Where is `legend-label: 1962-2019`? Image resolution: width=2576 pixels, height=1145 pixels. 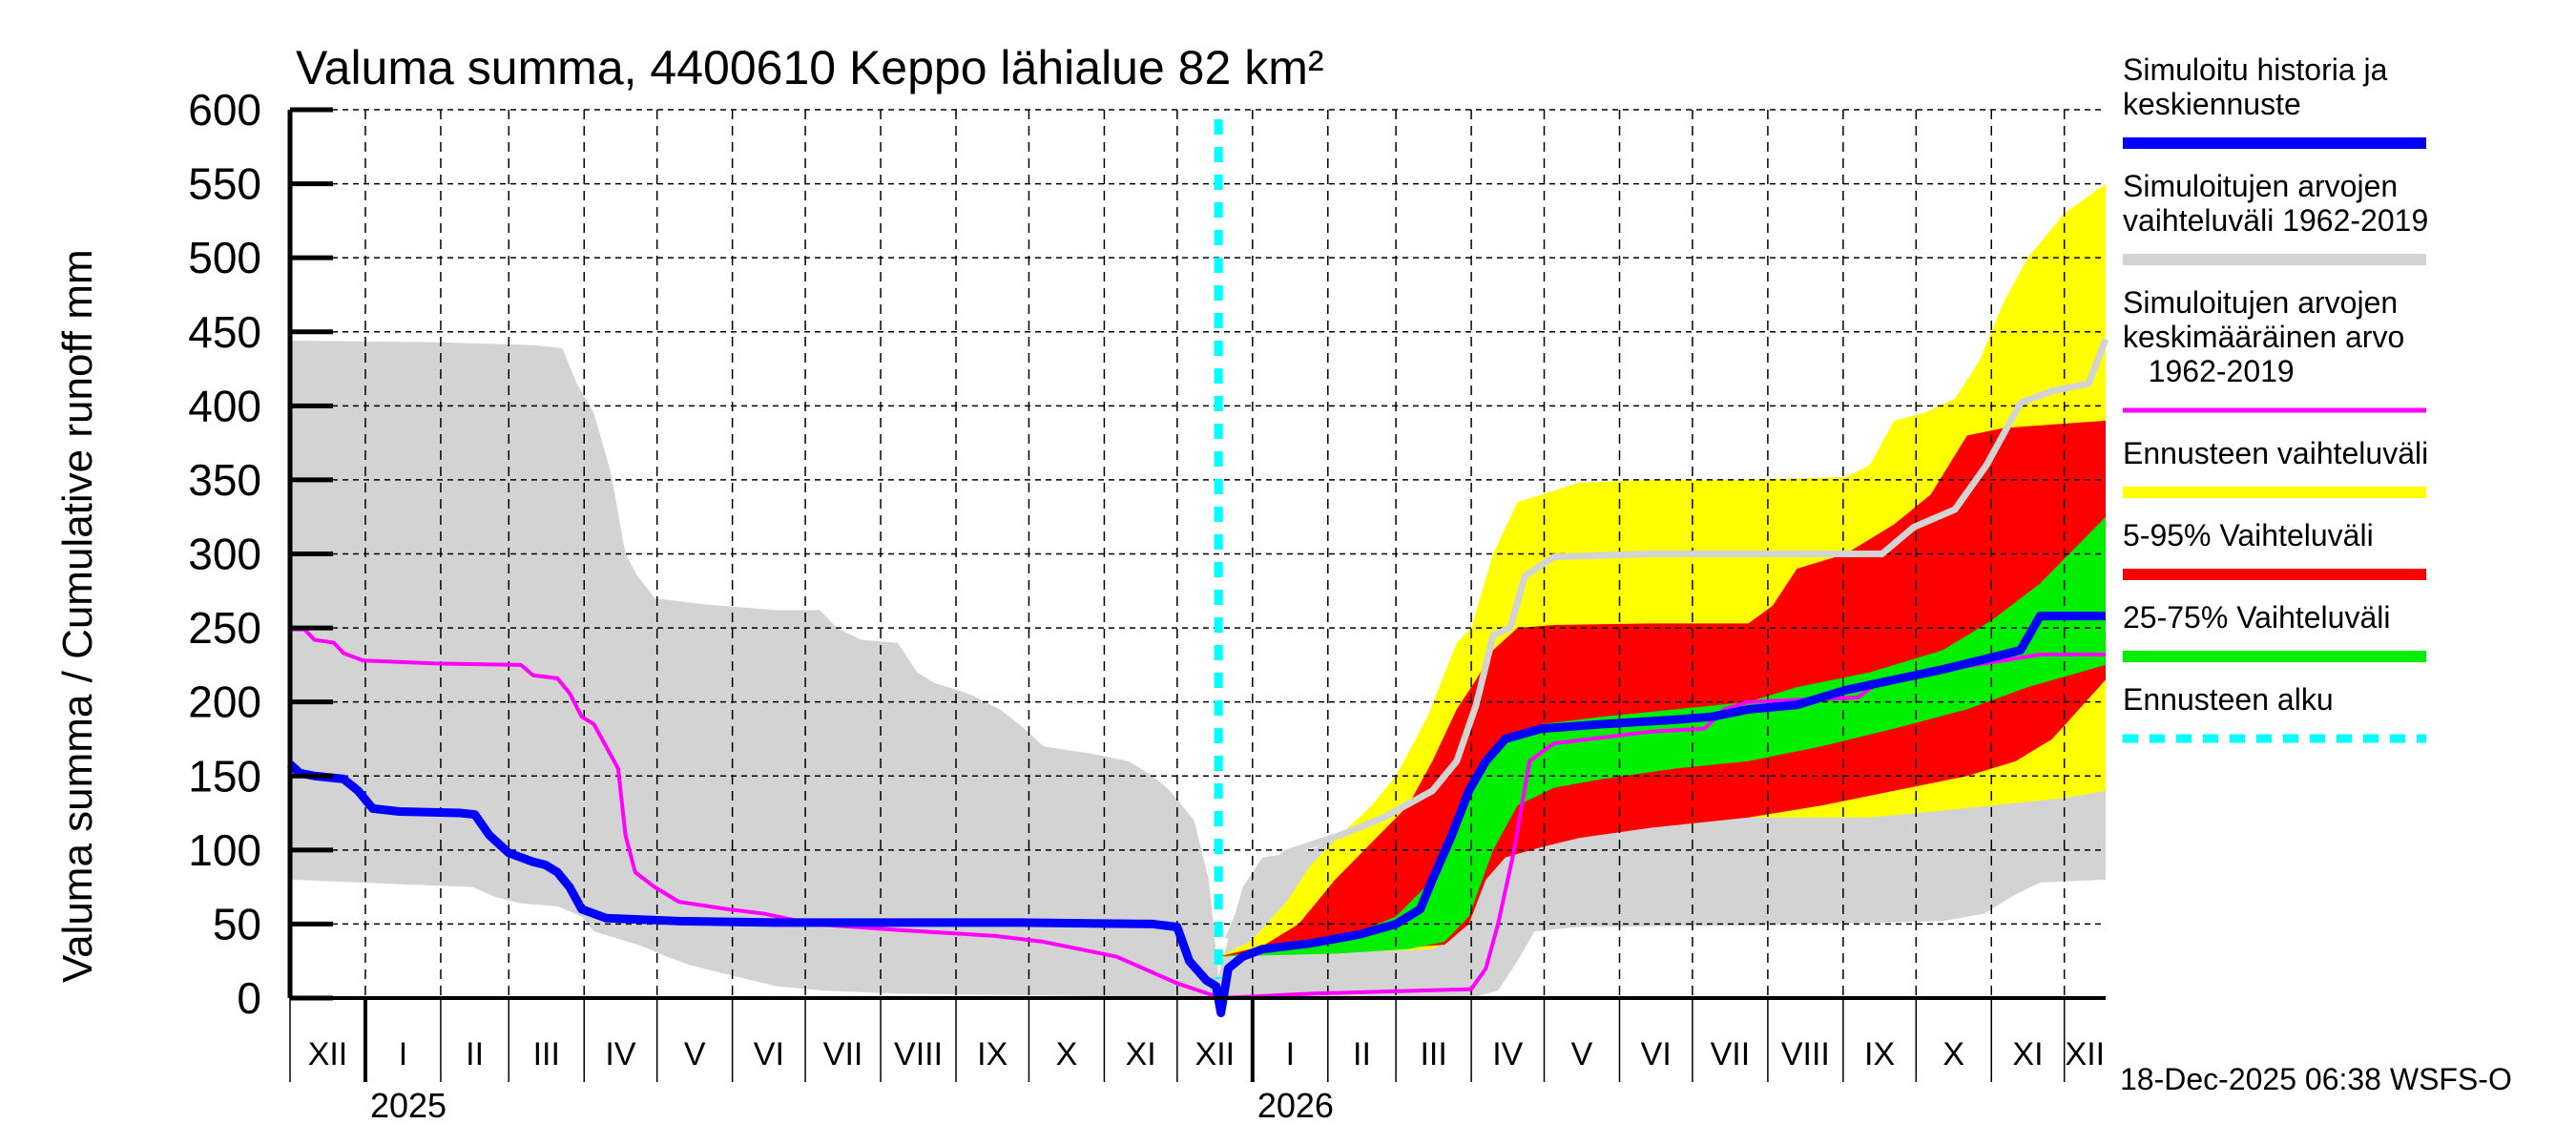
legend-label: 1962-2019 is located at coordinates (2209, 371).